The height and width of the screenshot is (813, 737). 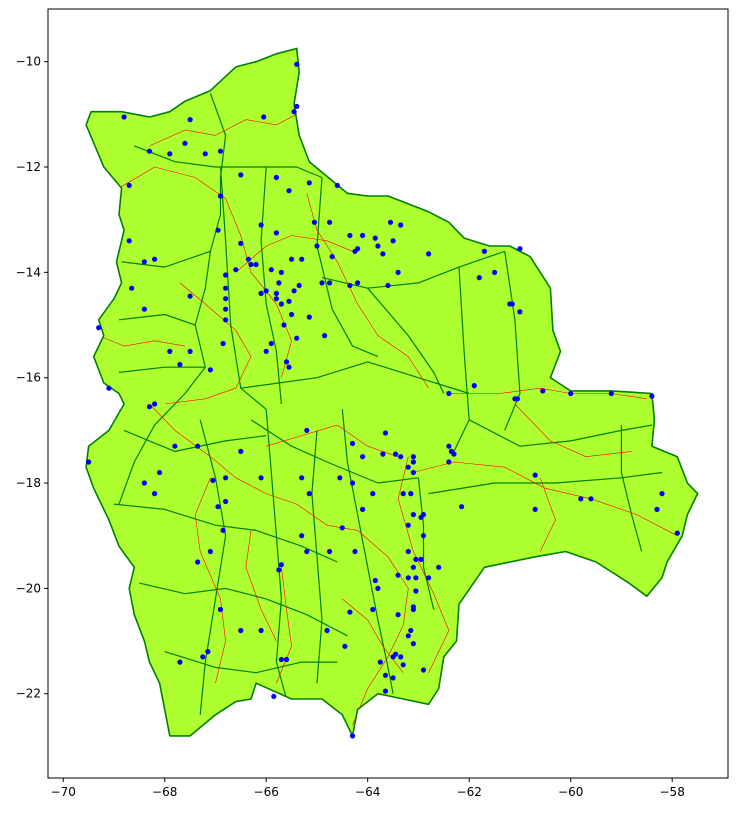 I want to click on x-axis: −70 −68 −66 −64 −62 −60 −58, so click(x=368, y=788).